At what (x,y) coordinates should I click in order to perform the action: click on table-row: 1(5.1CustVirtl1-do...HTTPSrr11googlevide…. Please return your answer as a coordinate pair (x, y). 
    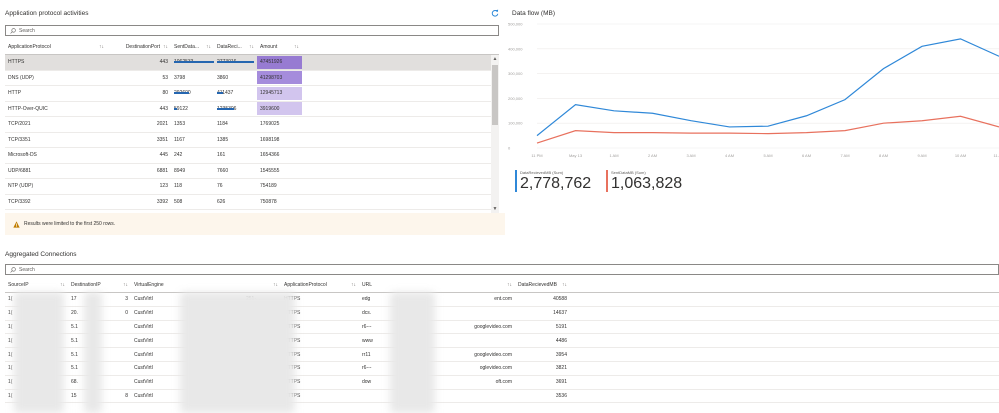
    Looking at the image, I should click on (502, 355).